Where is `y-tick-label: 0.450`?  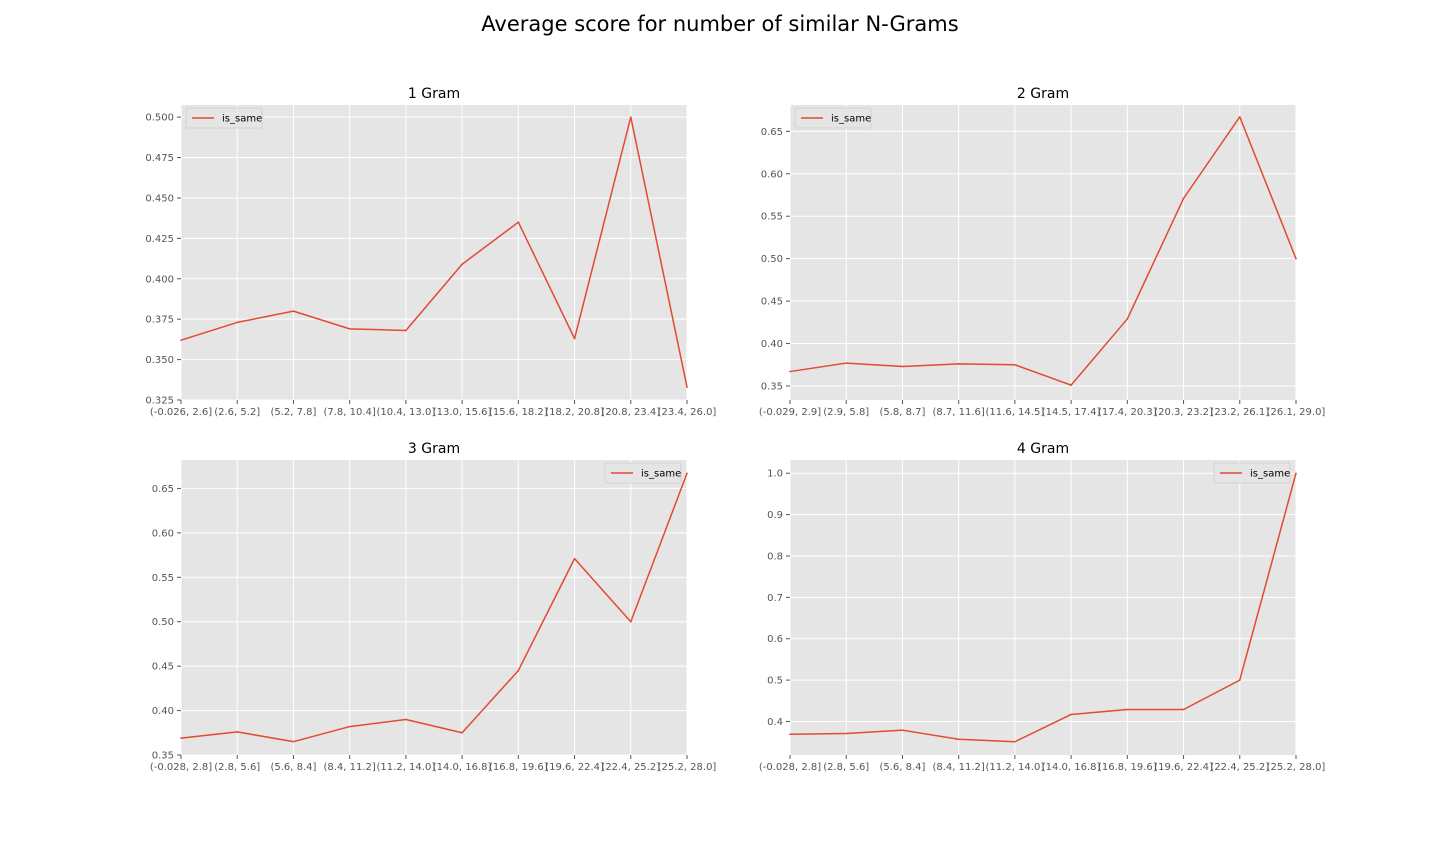 y-tick-label: 0.450 is located at coordinates (159, 198).